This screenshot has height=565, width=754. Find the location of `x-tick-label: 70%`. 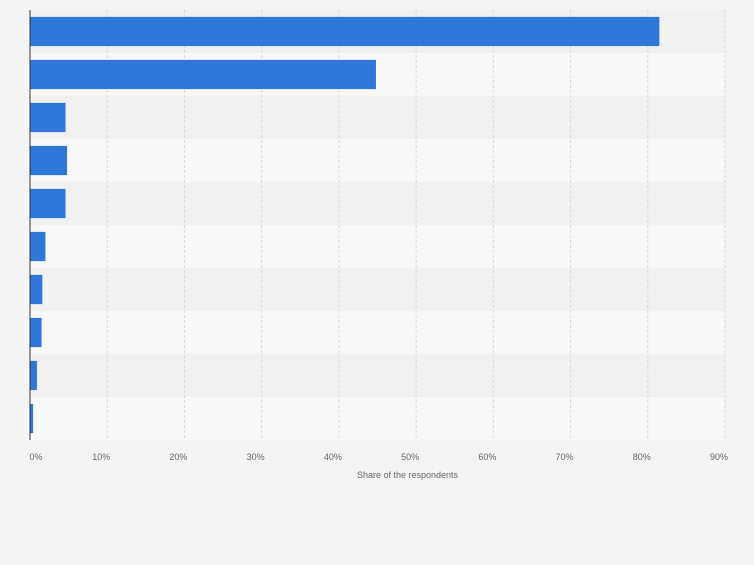

x-tick-label: 70% is located at coordinates (565, 457).